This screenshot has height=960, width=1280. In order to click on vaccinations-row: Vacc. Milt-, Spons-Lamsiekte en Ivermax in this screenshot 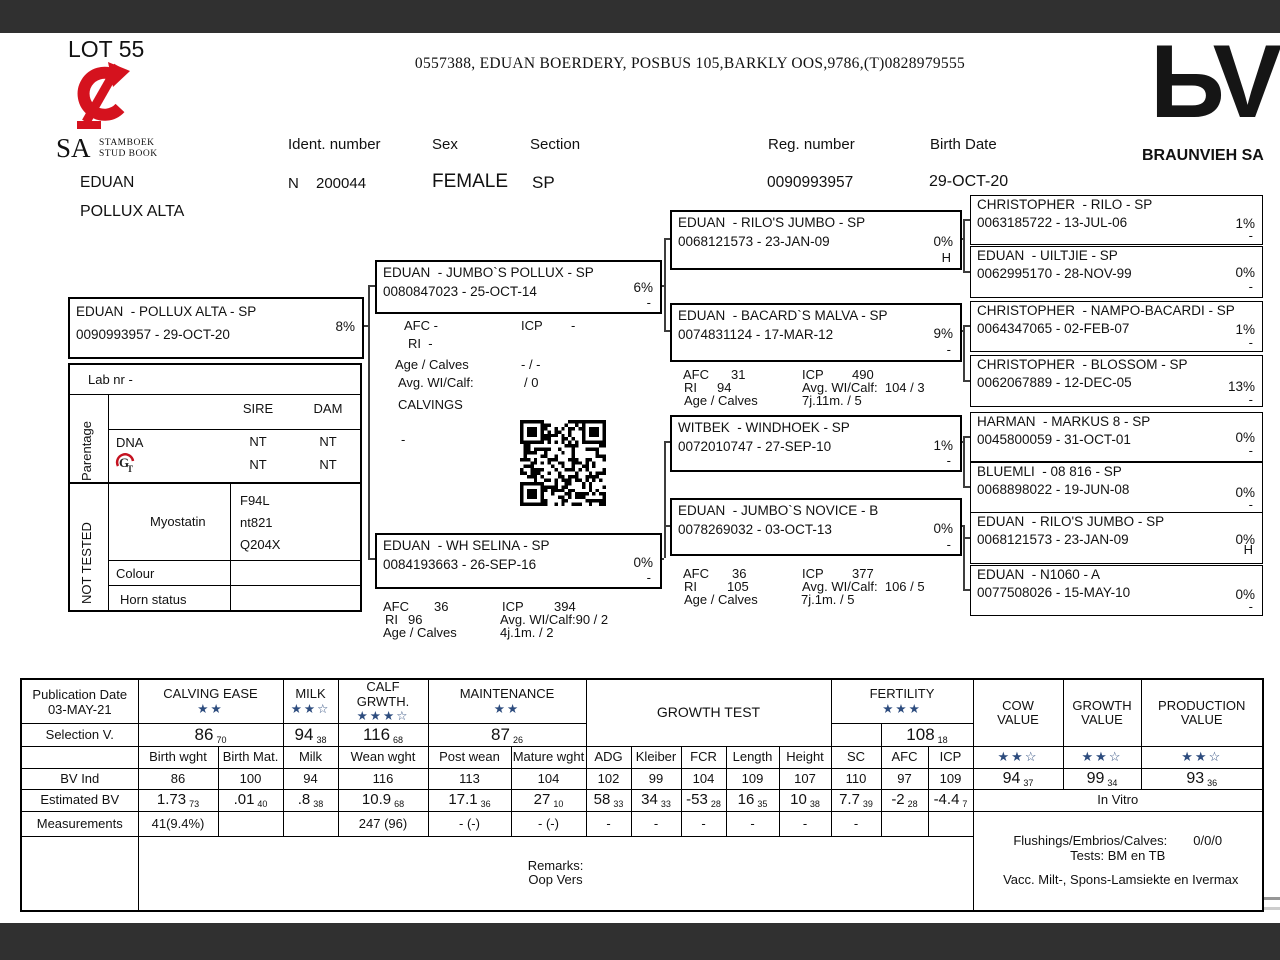, I will do `click(1121, 880)`.